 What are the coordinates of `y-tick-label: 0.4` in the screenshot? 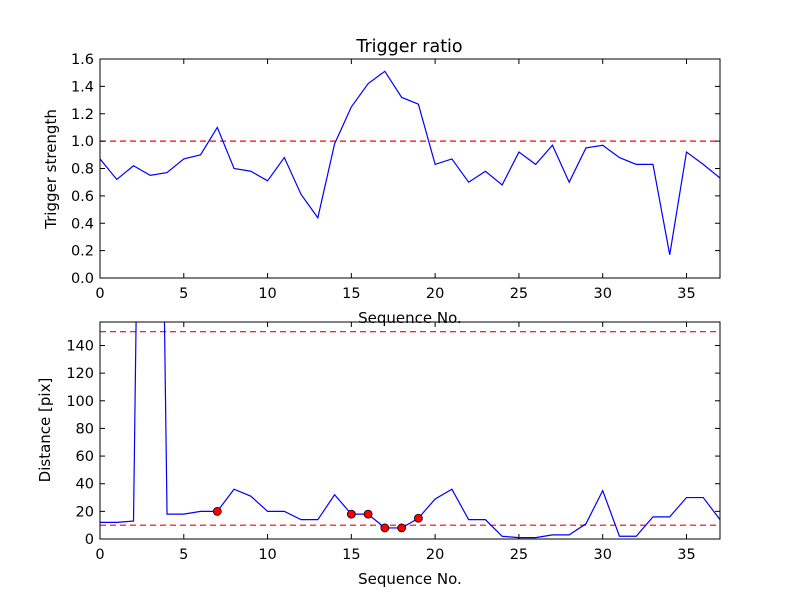 It's located at (82, 224).